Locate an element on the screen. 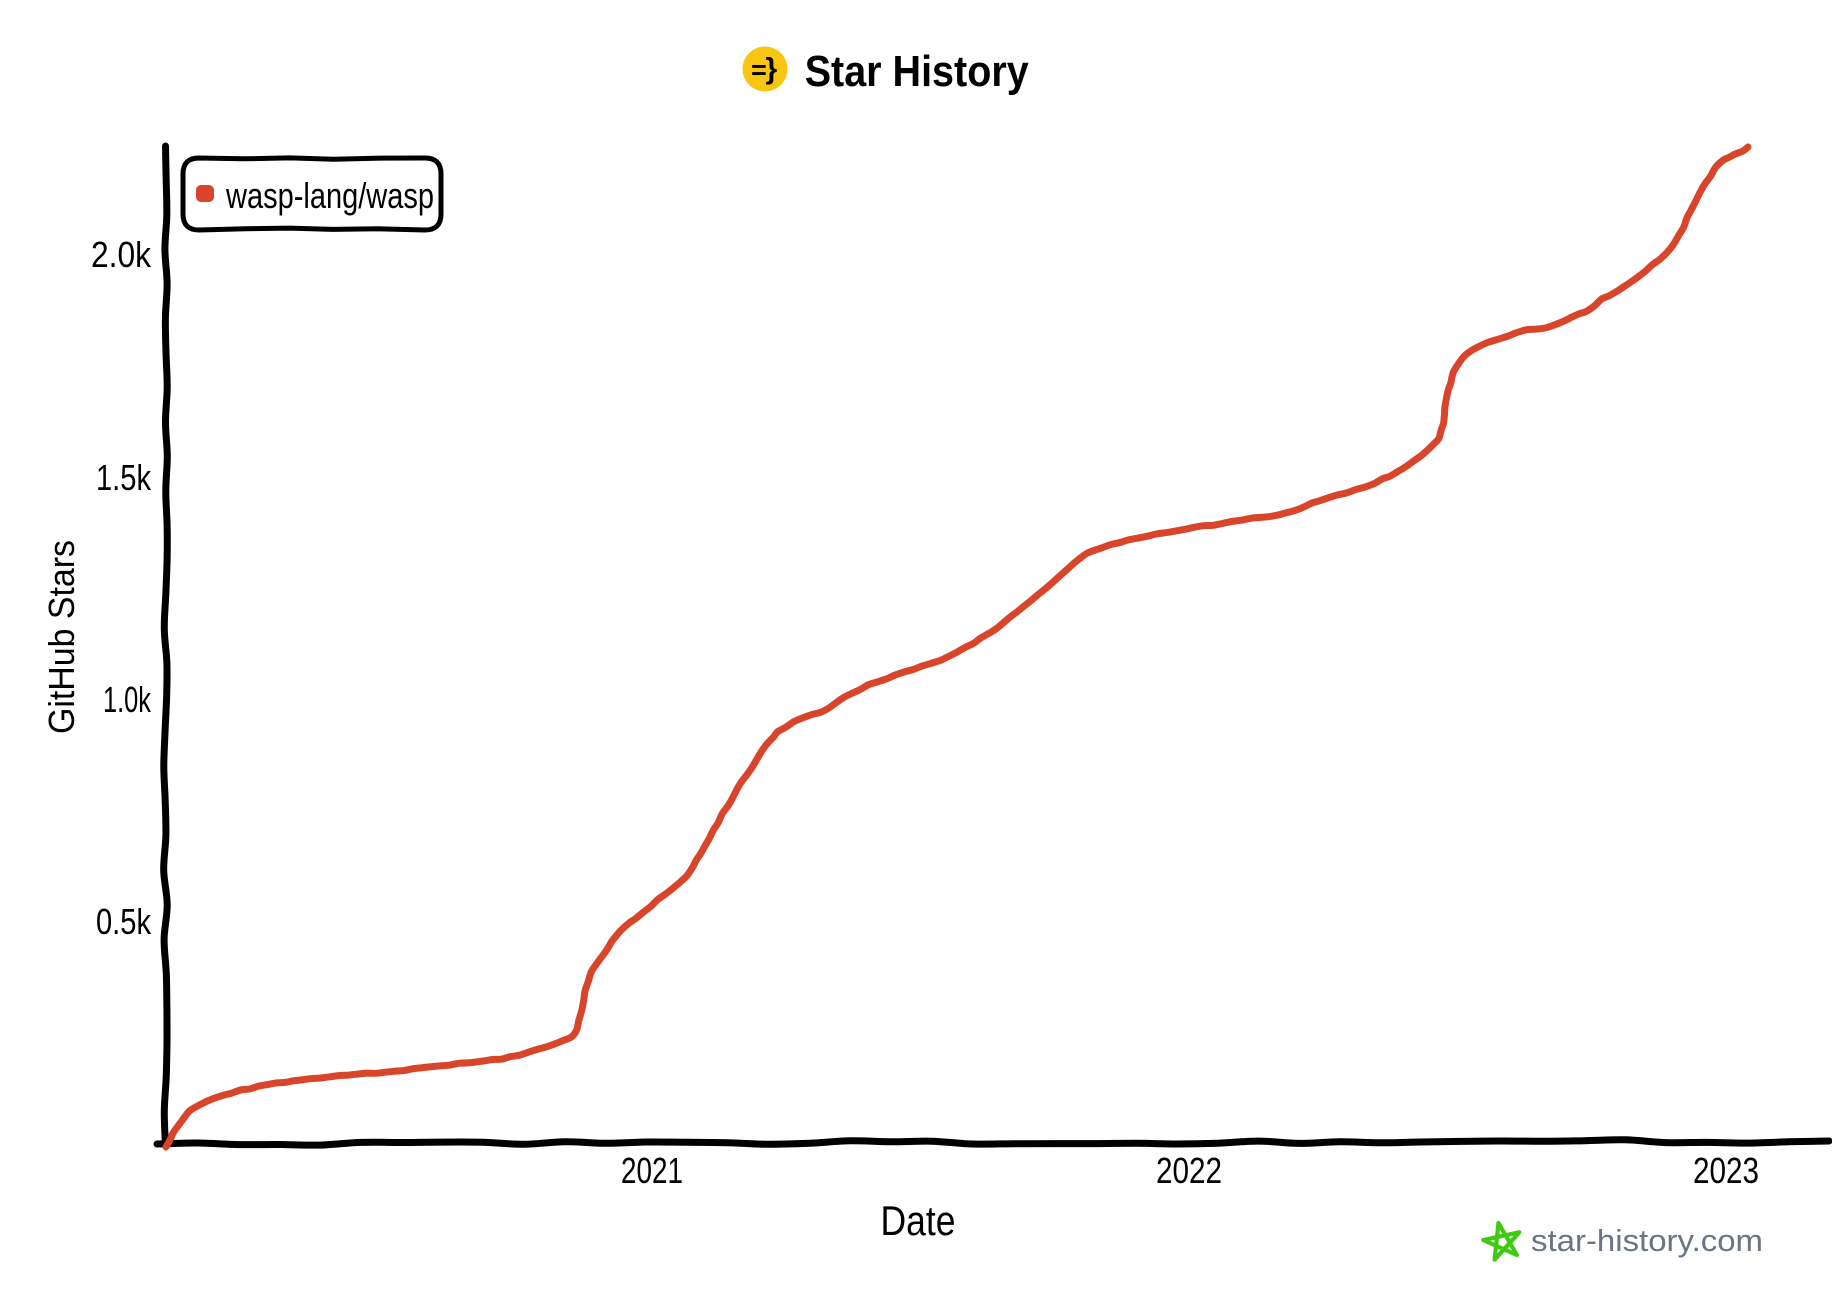 The width and height of the screenshot is (1832, 1292). svg-text: 0.5k is located at coordinates (124, 921).